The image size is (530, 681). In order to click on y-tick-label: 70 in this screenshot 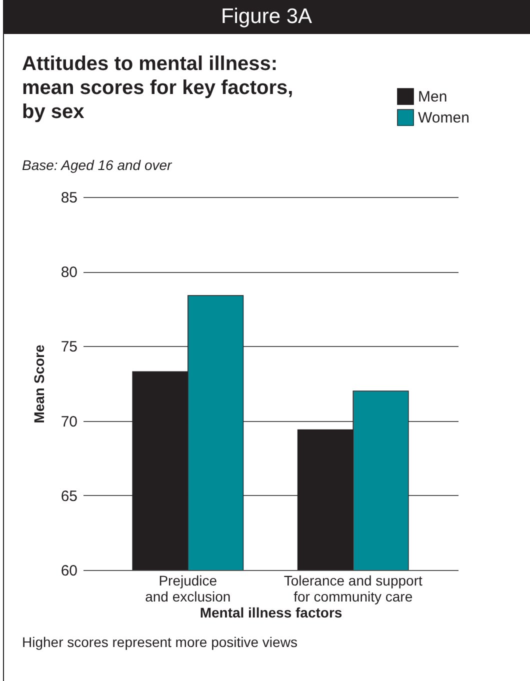, I will do `click(69, 421)`.